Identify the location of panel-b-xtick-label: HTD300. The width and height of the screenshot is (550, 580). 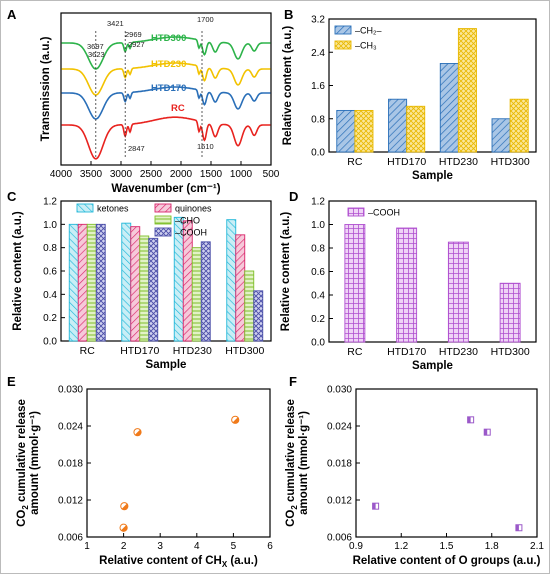
(510, 162).